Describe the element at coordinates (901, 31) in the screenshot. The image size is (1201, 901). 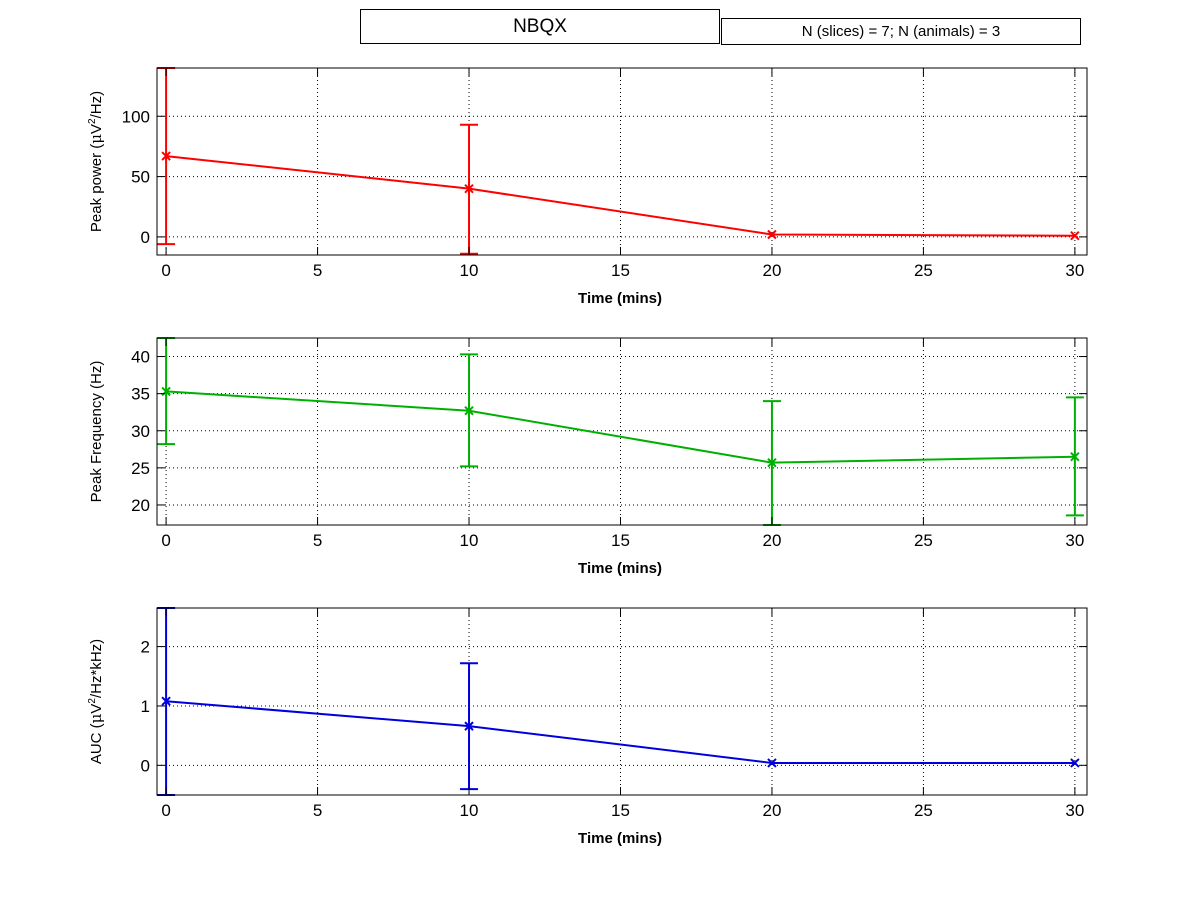
I see `sample-size-label: N (slices) = 7; N (animals) = 3` at that location.